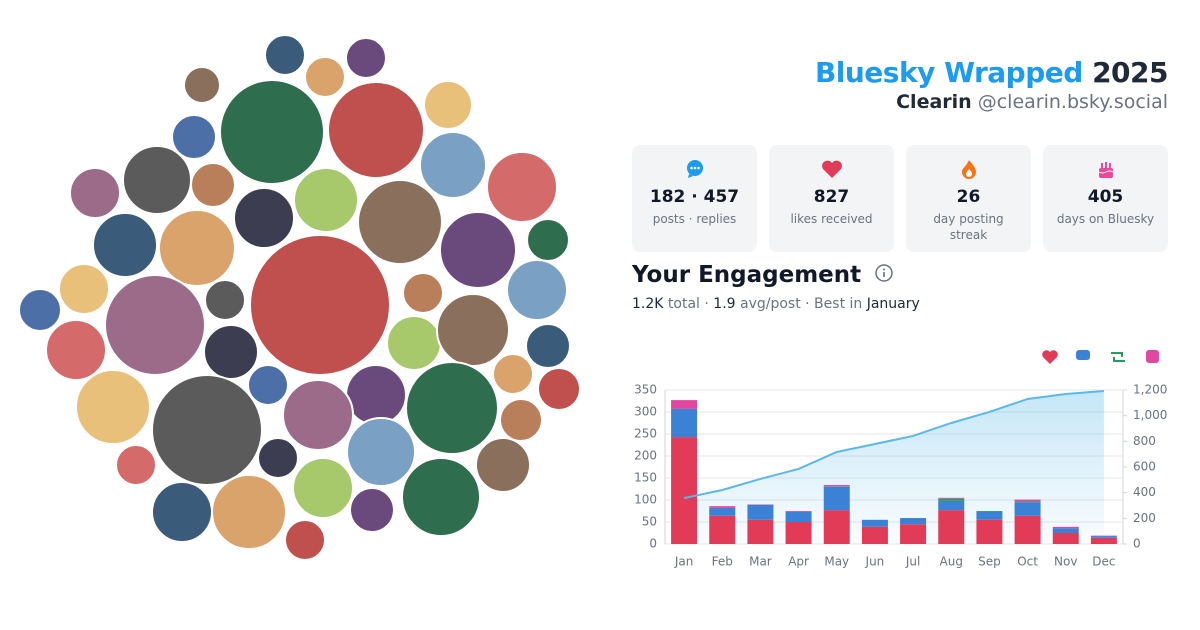 This screenshot has height=630, width=1200. Describe the element at coordinates (831, 197) in the screenshot. I see `stat-value: 827` at that location.